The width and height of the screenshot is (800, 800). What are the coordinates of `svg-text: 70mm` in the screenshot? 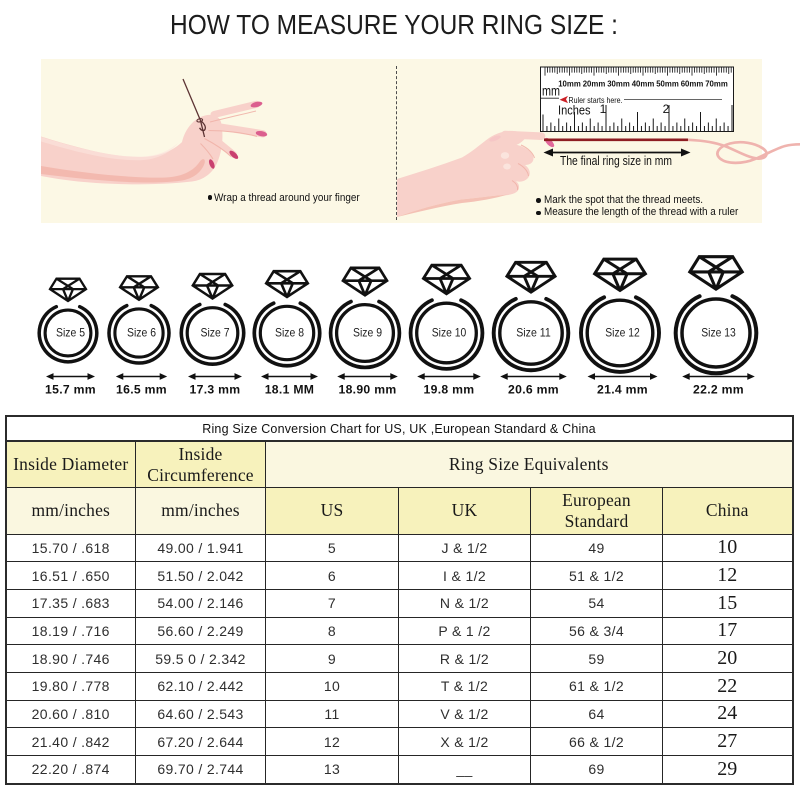 It's located at (716, 84).